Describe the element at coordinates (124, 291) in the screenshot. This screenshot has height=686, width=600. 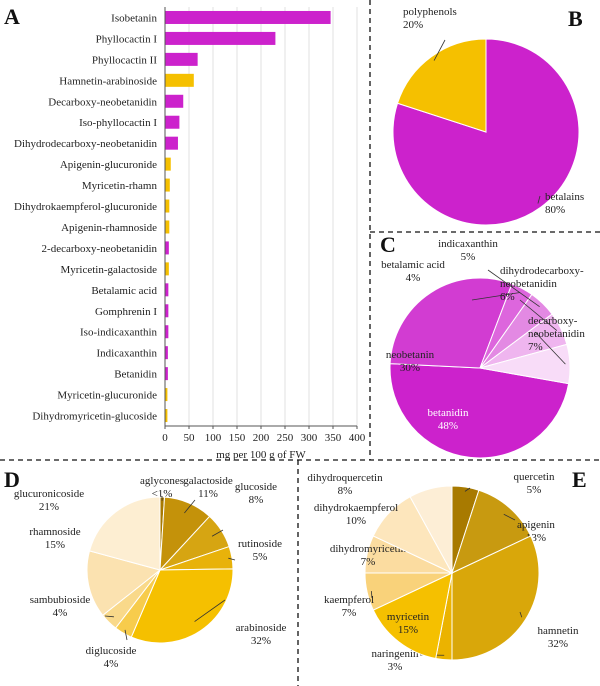
I see `category-label: Betalamic acid` at that location.